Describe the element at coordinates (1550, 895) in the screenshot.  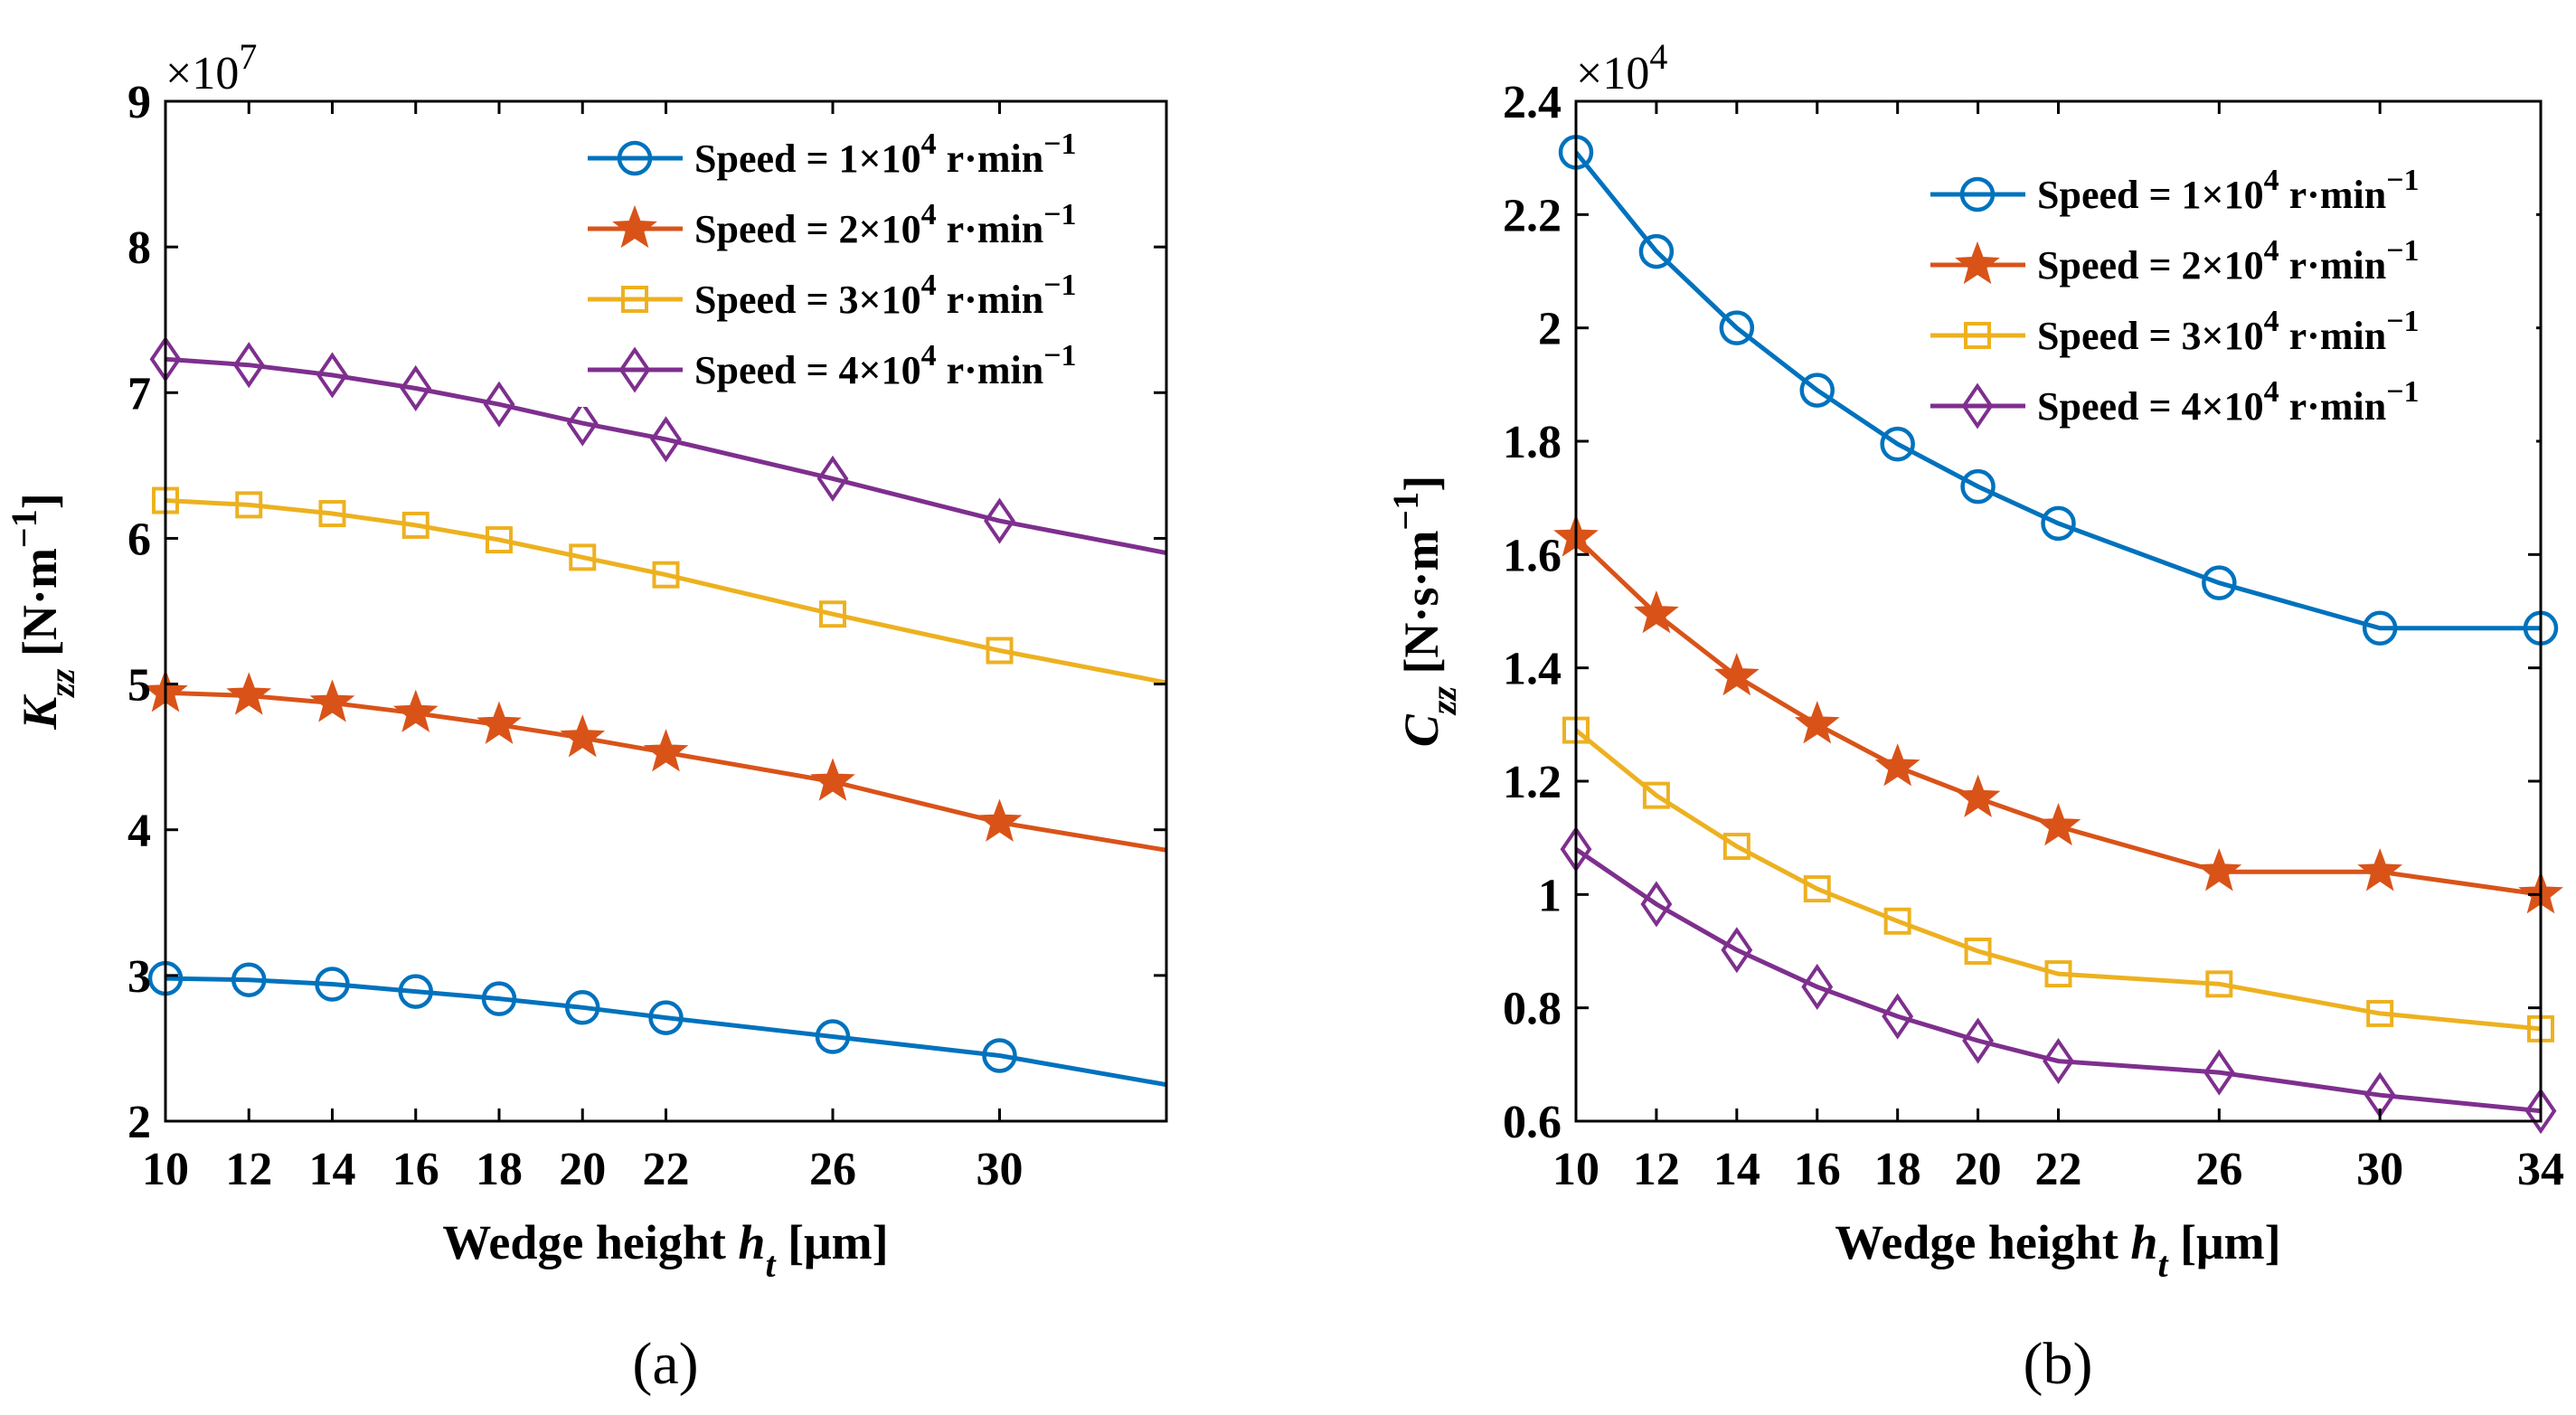
I see `y-tick-label: 1` at that location.